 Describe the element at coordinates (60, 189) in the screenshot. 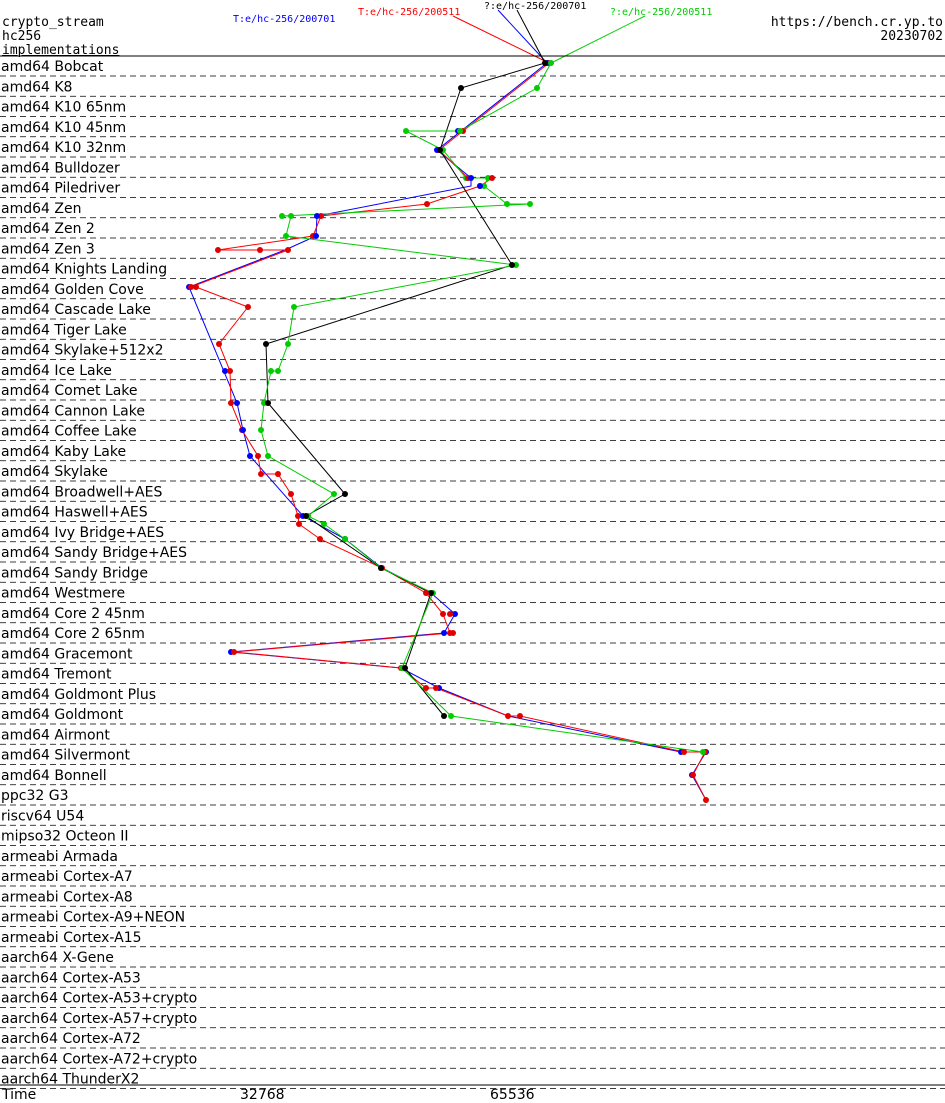

I see `row-label: amd64 Piledriver` at that location.